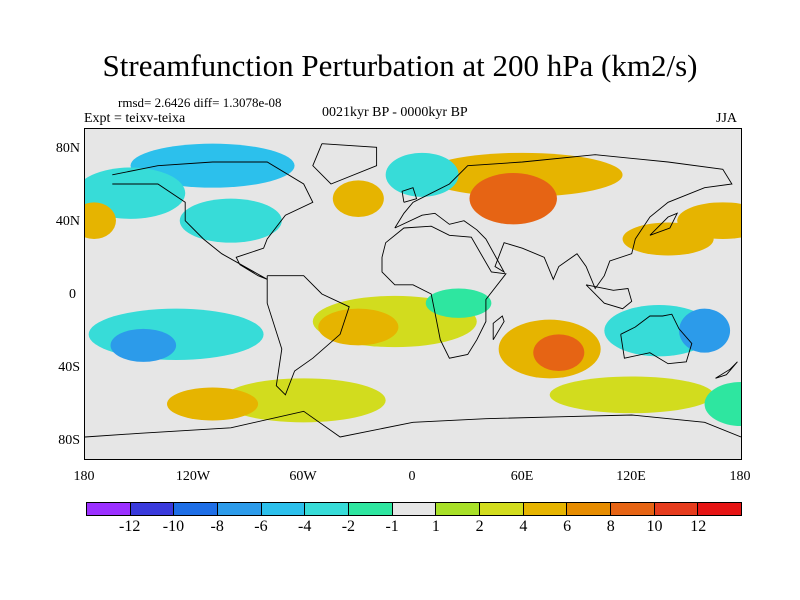 Image resolution: width=800 pixels, height=600 pixels. I want to click on season-label: JJA, so click(727, 118).